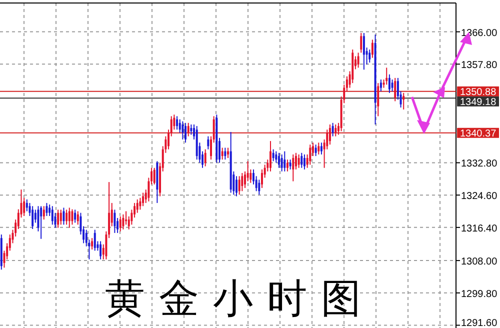 The height and width of the screenshot is (328, 500). Describe the element at coordinates (479, 294) in the screenshot. I see `y-tick-label: 1299.80` at that location.